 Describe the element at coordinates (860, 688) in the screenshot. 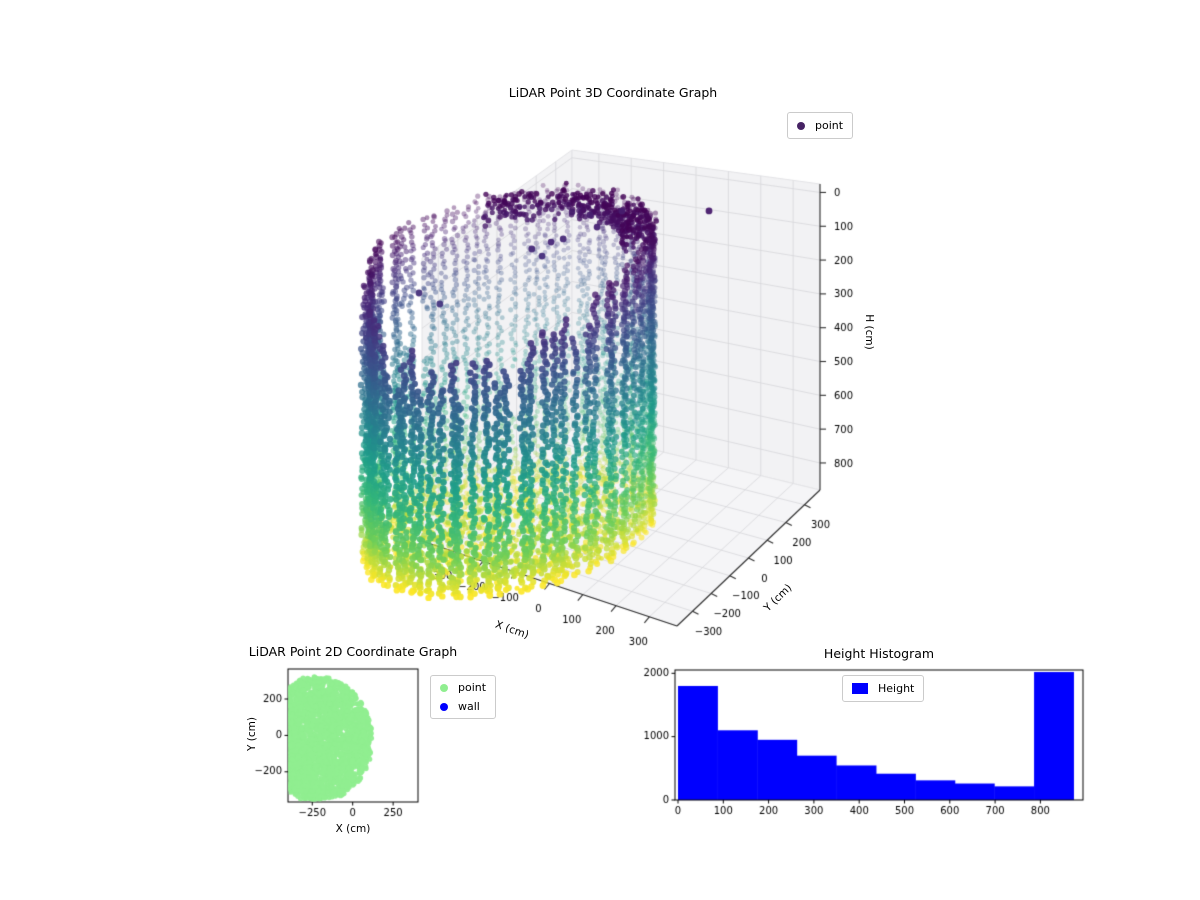

I see `height-patch-icon` at that location.